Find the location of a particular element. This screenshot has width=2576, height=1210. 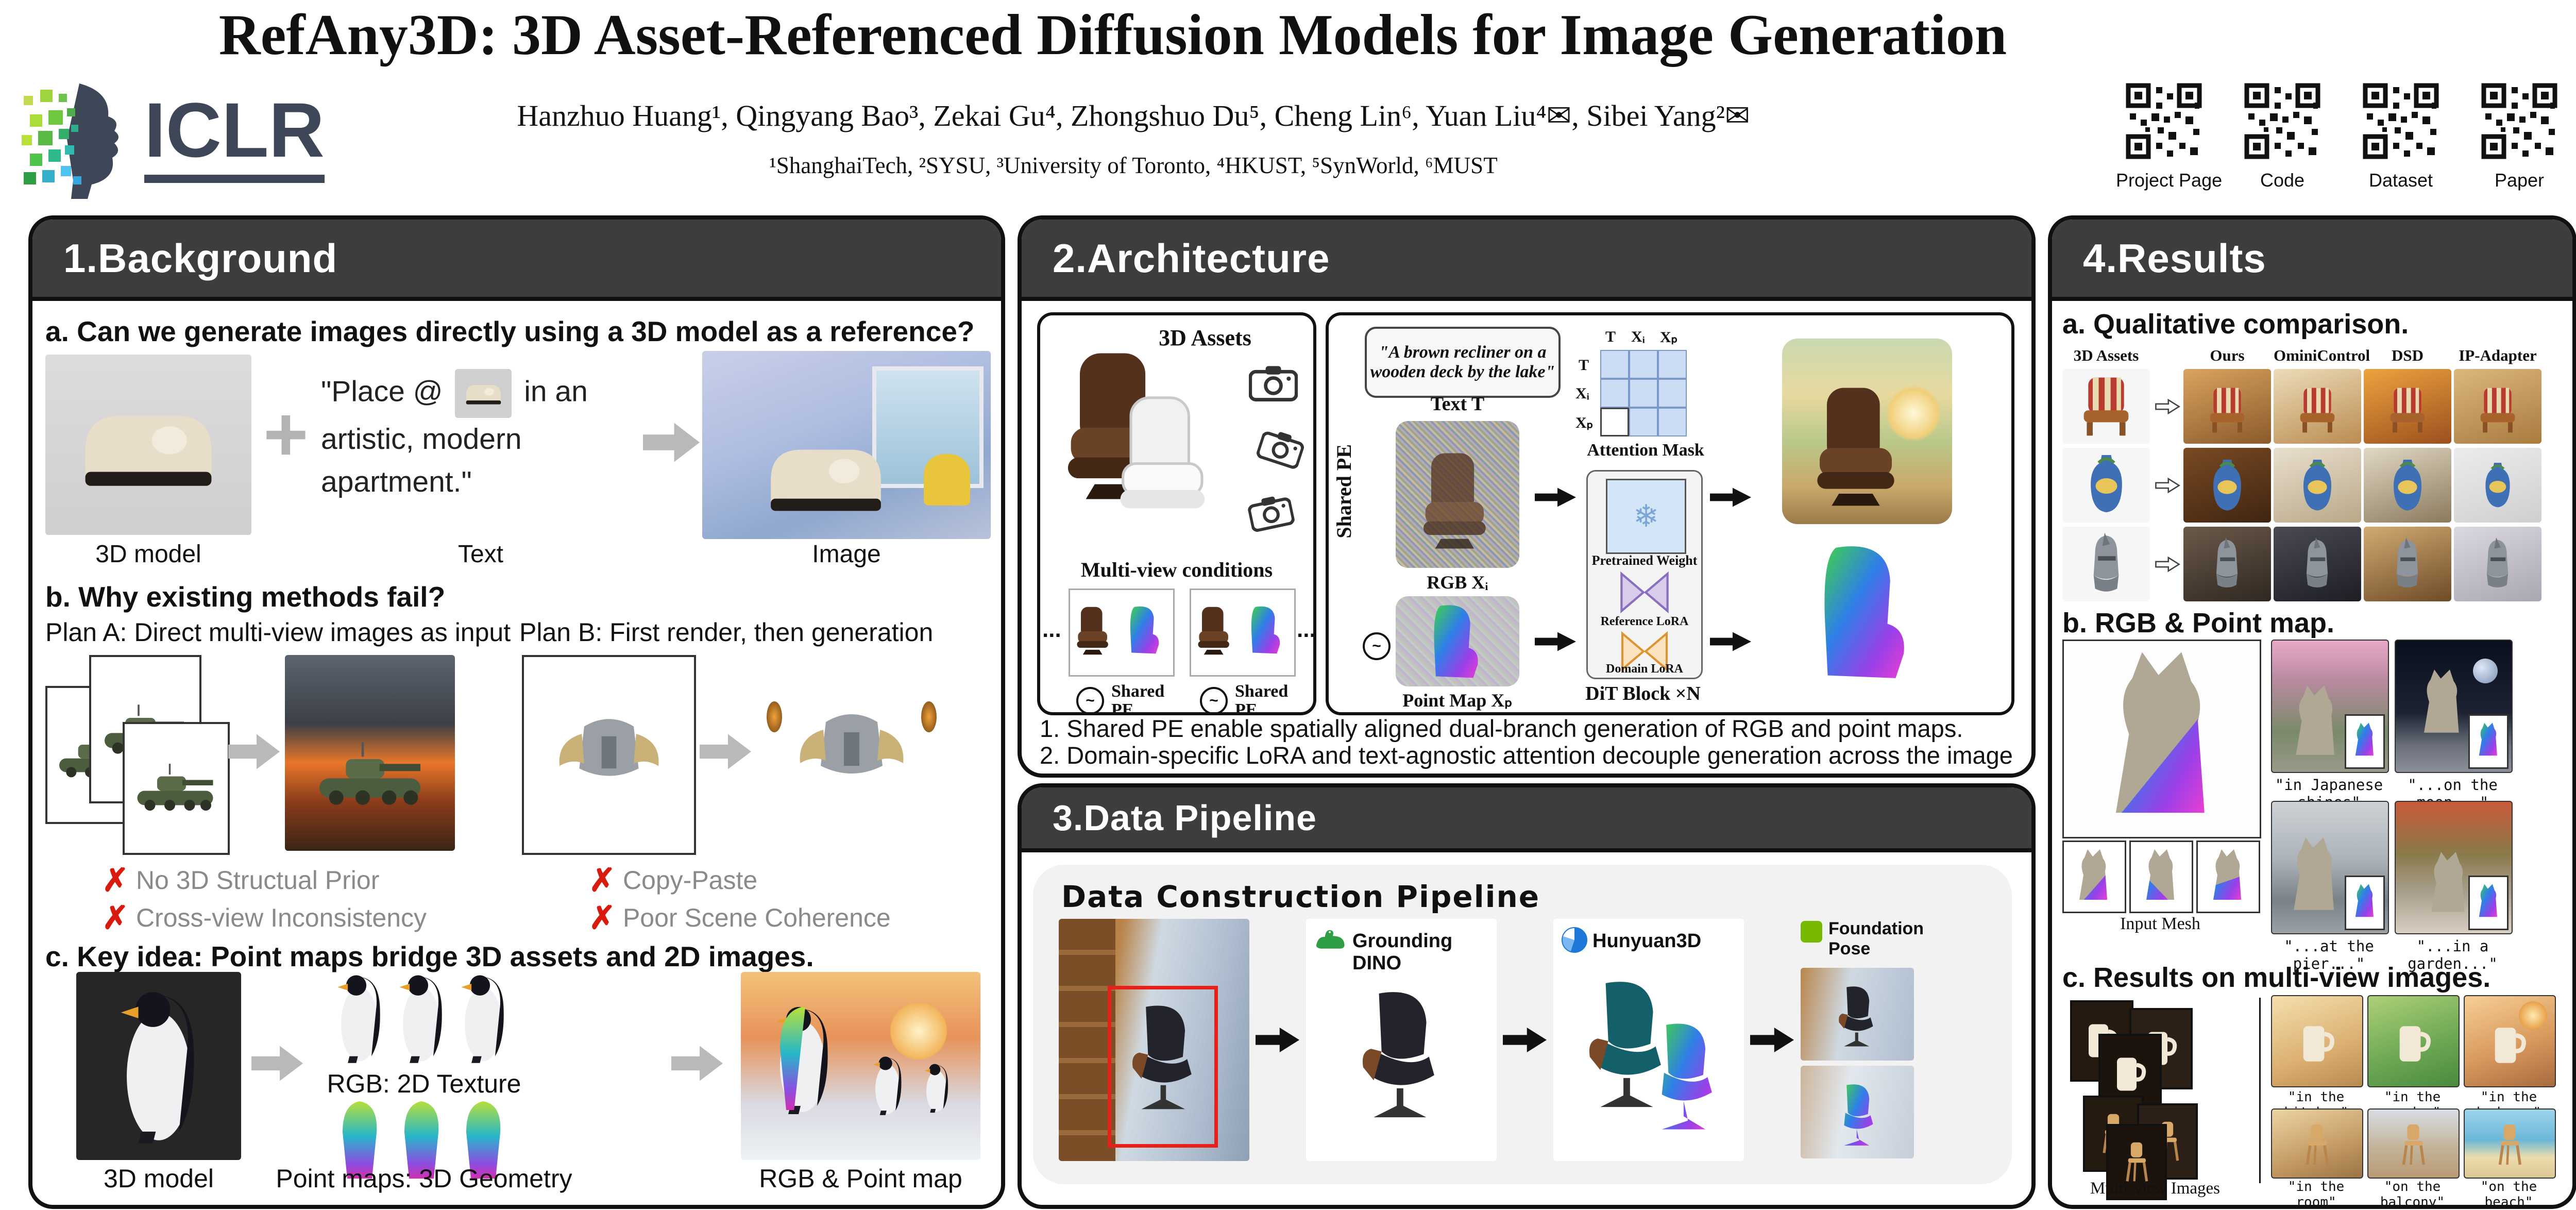

shared-pe-line1: Shared is located at coordinates (1262, 691).